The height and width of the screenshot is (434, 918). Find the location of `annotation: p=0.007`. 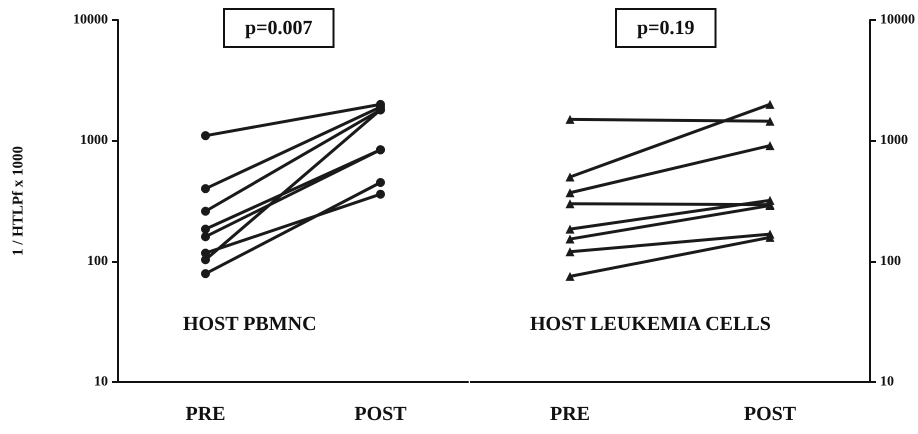

annotation: p=0.007 is located at coordinates (279, 28).